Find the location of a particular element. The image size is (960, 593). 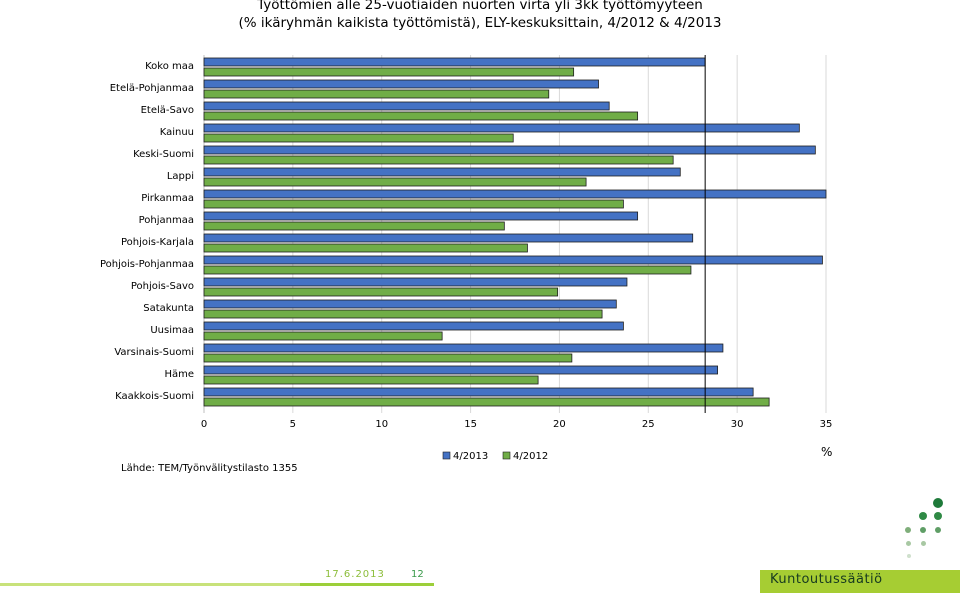

legend-label: 4/2012 is located at coordinates (530, 456).